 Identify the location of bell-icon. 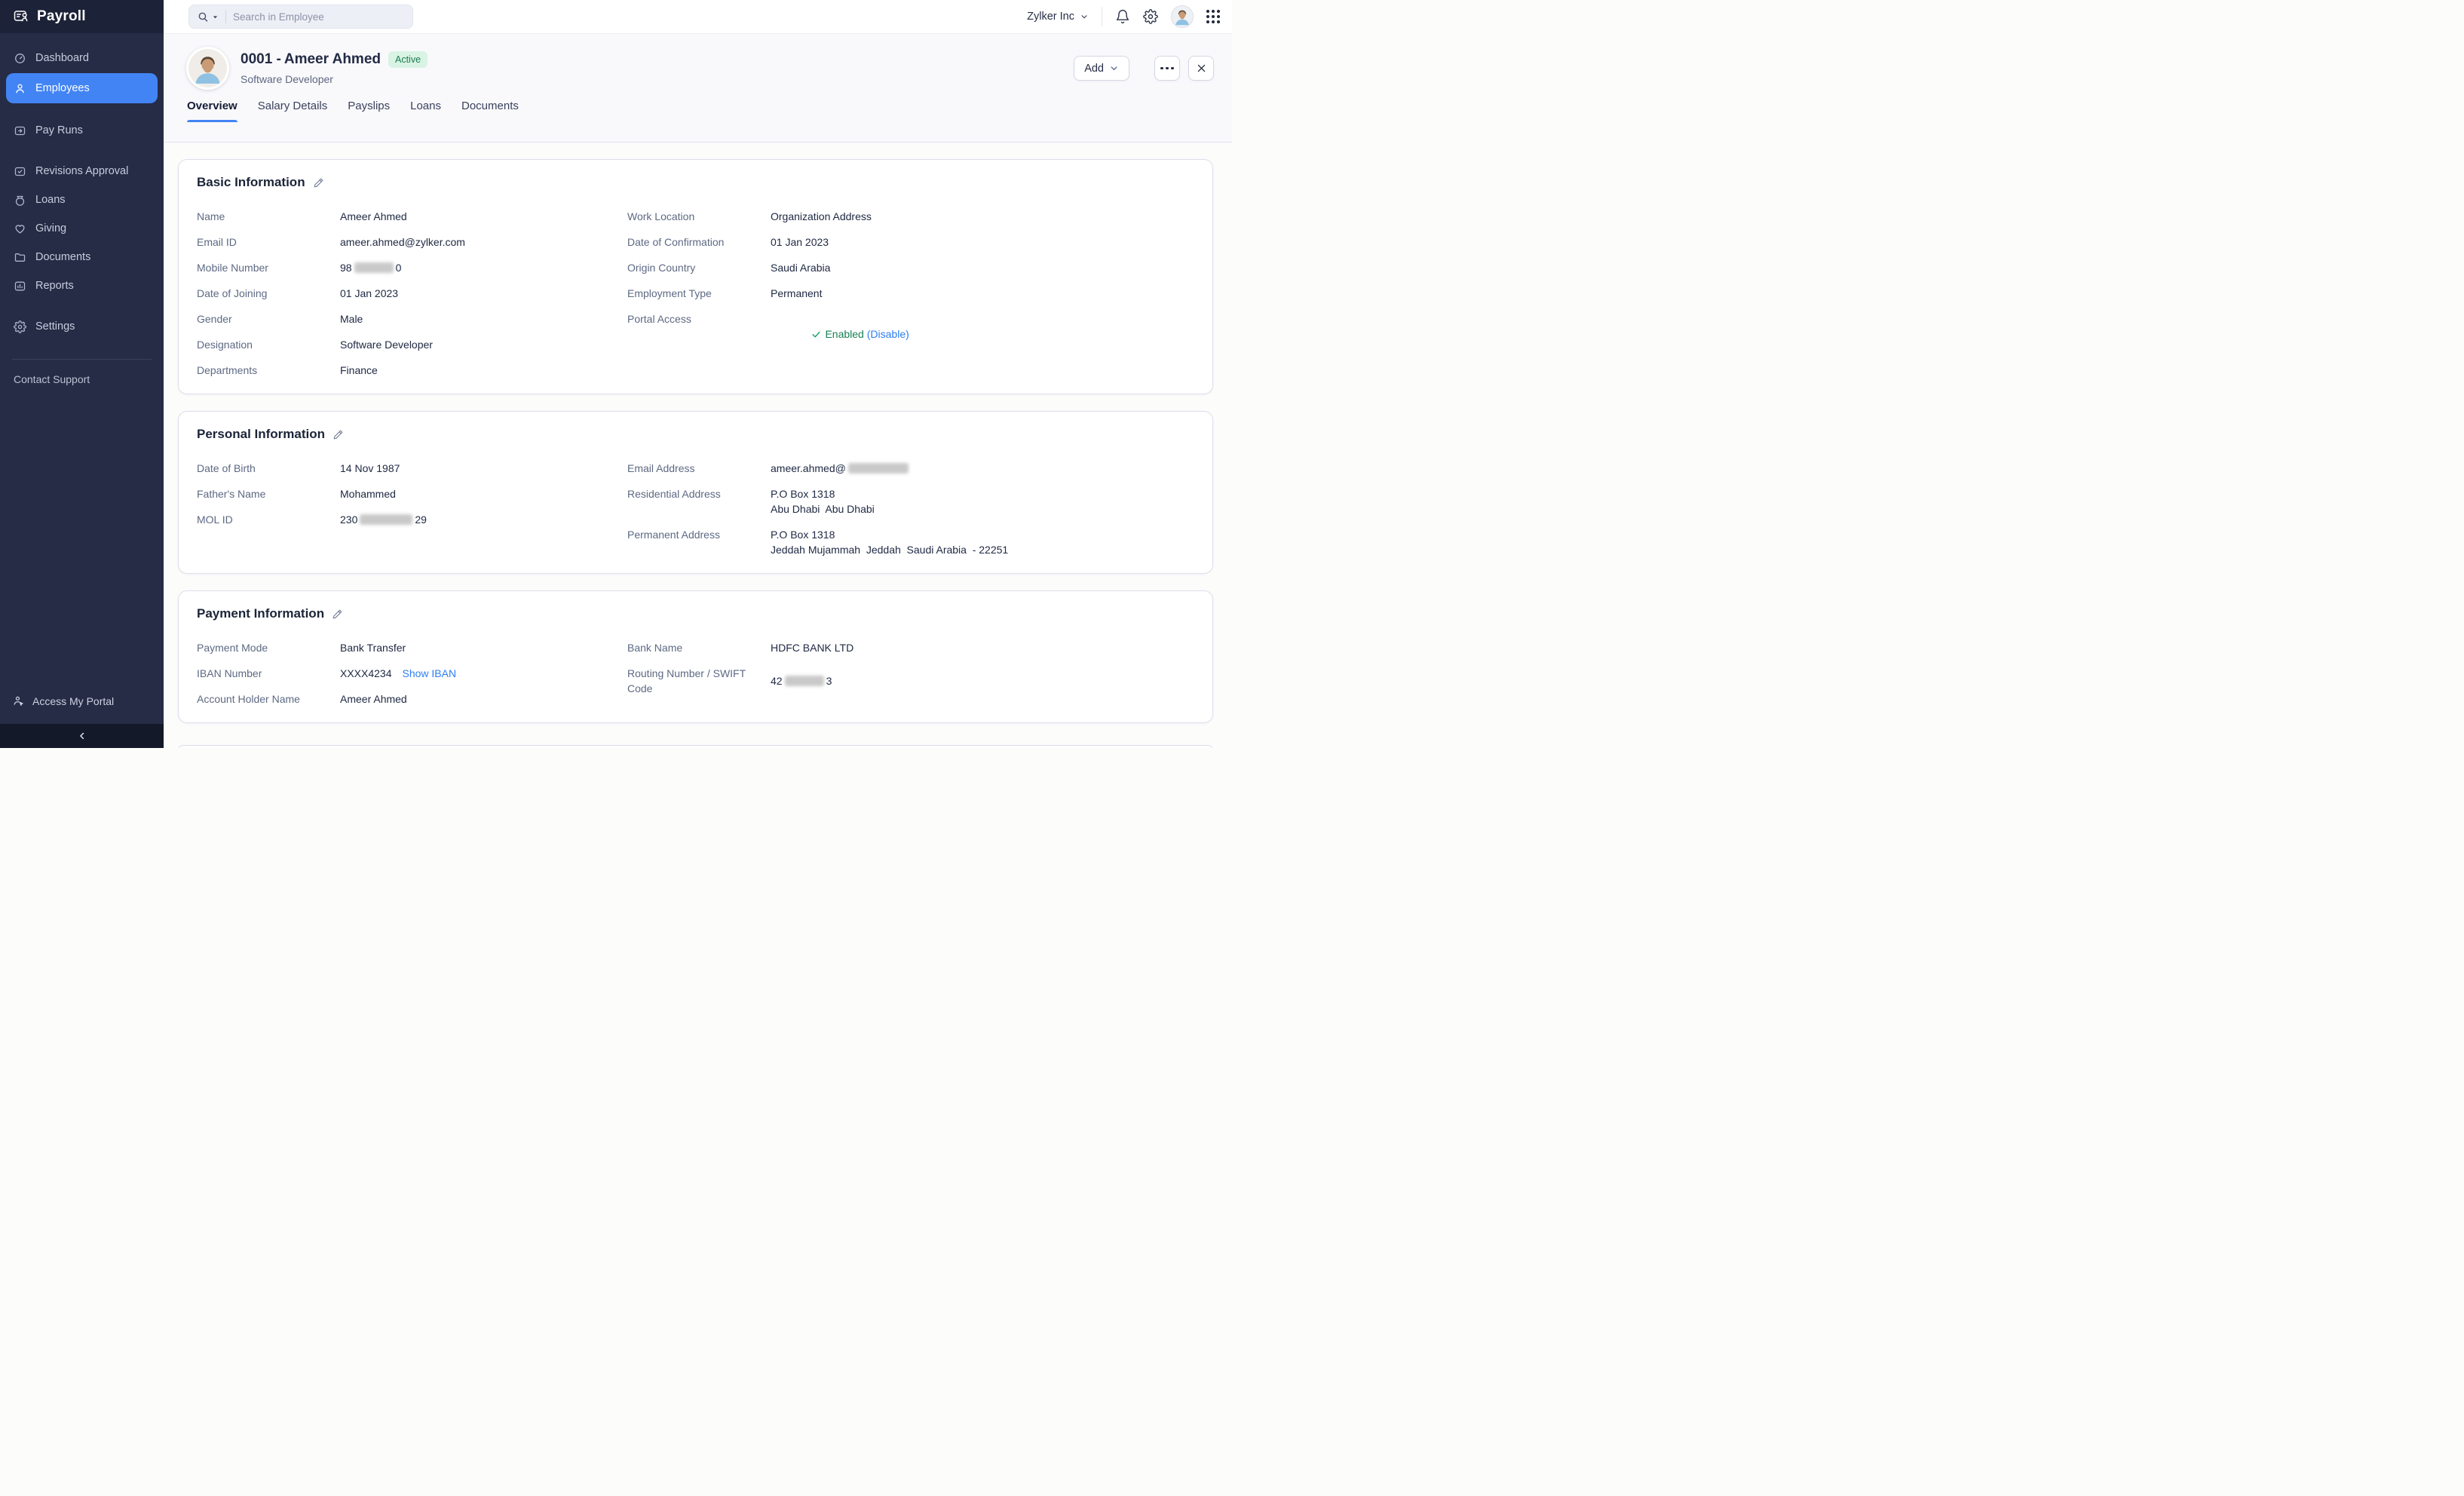
(1122, 17).